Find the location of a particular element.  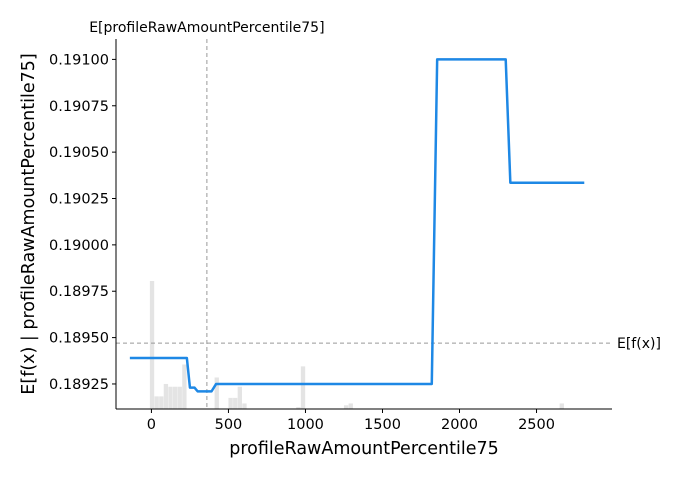

x-axis-ticks: 0 500 1000 1500 2000 2500 is located at coordinates (351, 421).